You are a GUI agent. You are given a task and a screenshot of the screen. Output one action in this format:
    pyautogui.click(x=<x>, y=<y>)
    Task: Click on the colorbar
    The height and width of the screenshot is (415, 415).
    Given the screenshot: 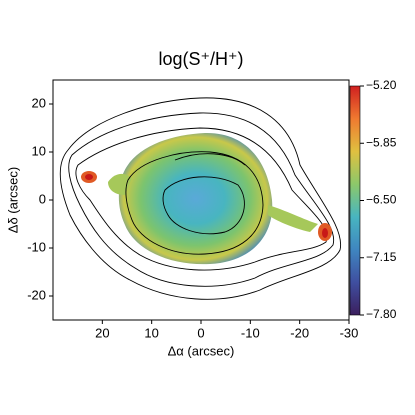 What is the action you would take?
    pyautogui.click(x=355, y=200)
    